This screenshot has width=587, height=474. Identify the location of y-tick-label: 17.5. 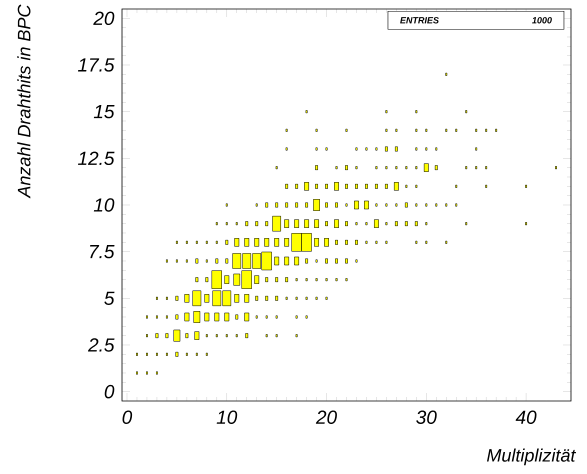
(96, 65).